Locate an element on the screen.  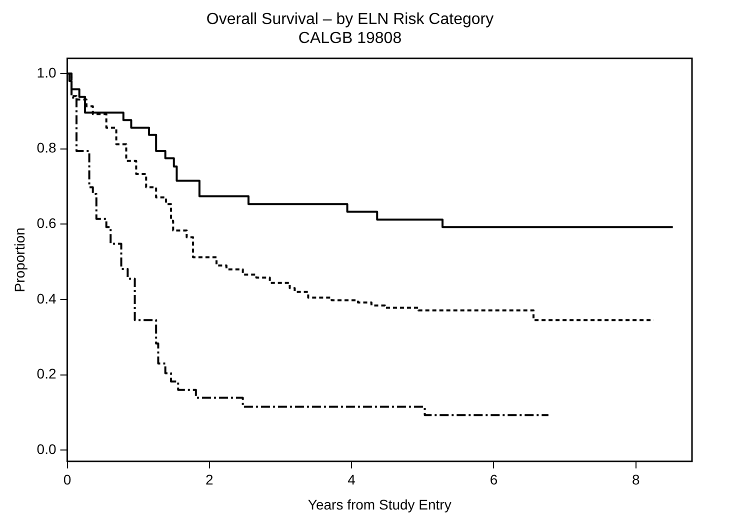
x-tick-label: 0 is located at coordinates (67, 480).